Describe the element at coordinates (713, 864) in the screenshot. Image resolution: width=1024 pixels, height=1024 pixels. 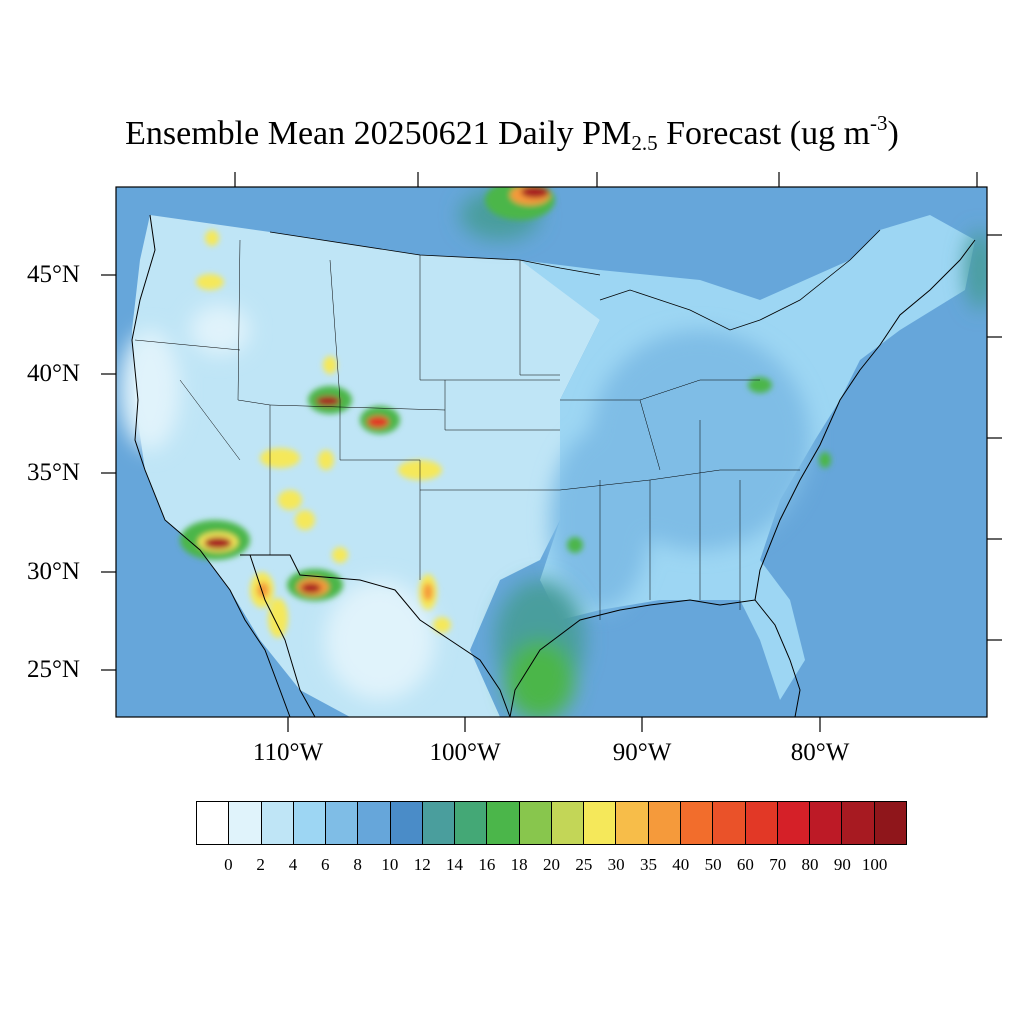
I see `colorbar-tick-label: 50` at that location.